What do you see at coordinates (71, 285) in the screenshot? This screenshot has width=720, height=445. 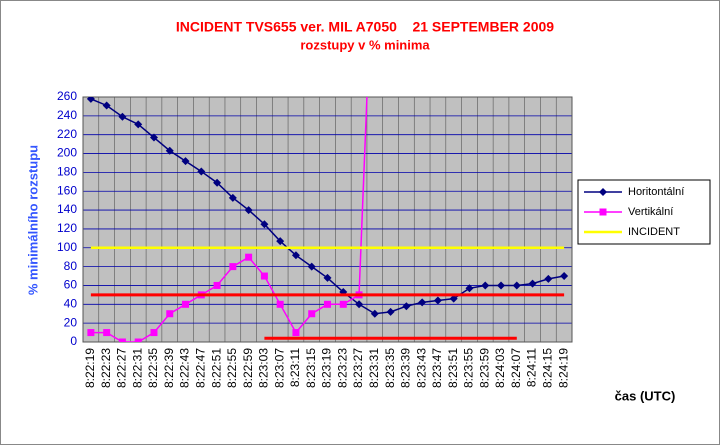 I see `y-tick-label: 60` at bounding box center [71, 285].